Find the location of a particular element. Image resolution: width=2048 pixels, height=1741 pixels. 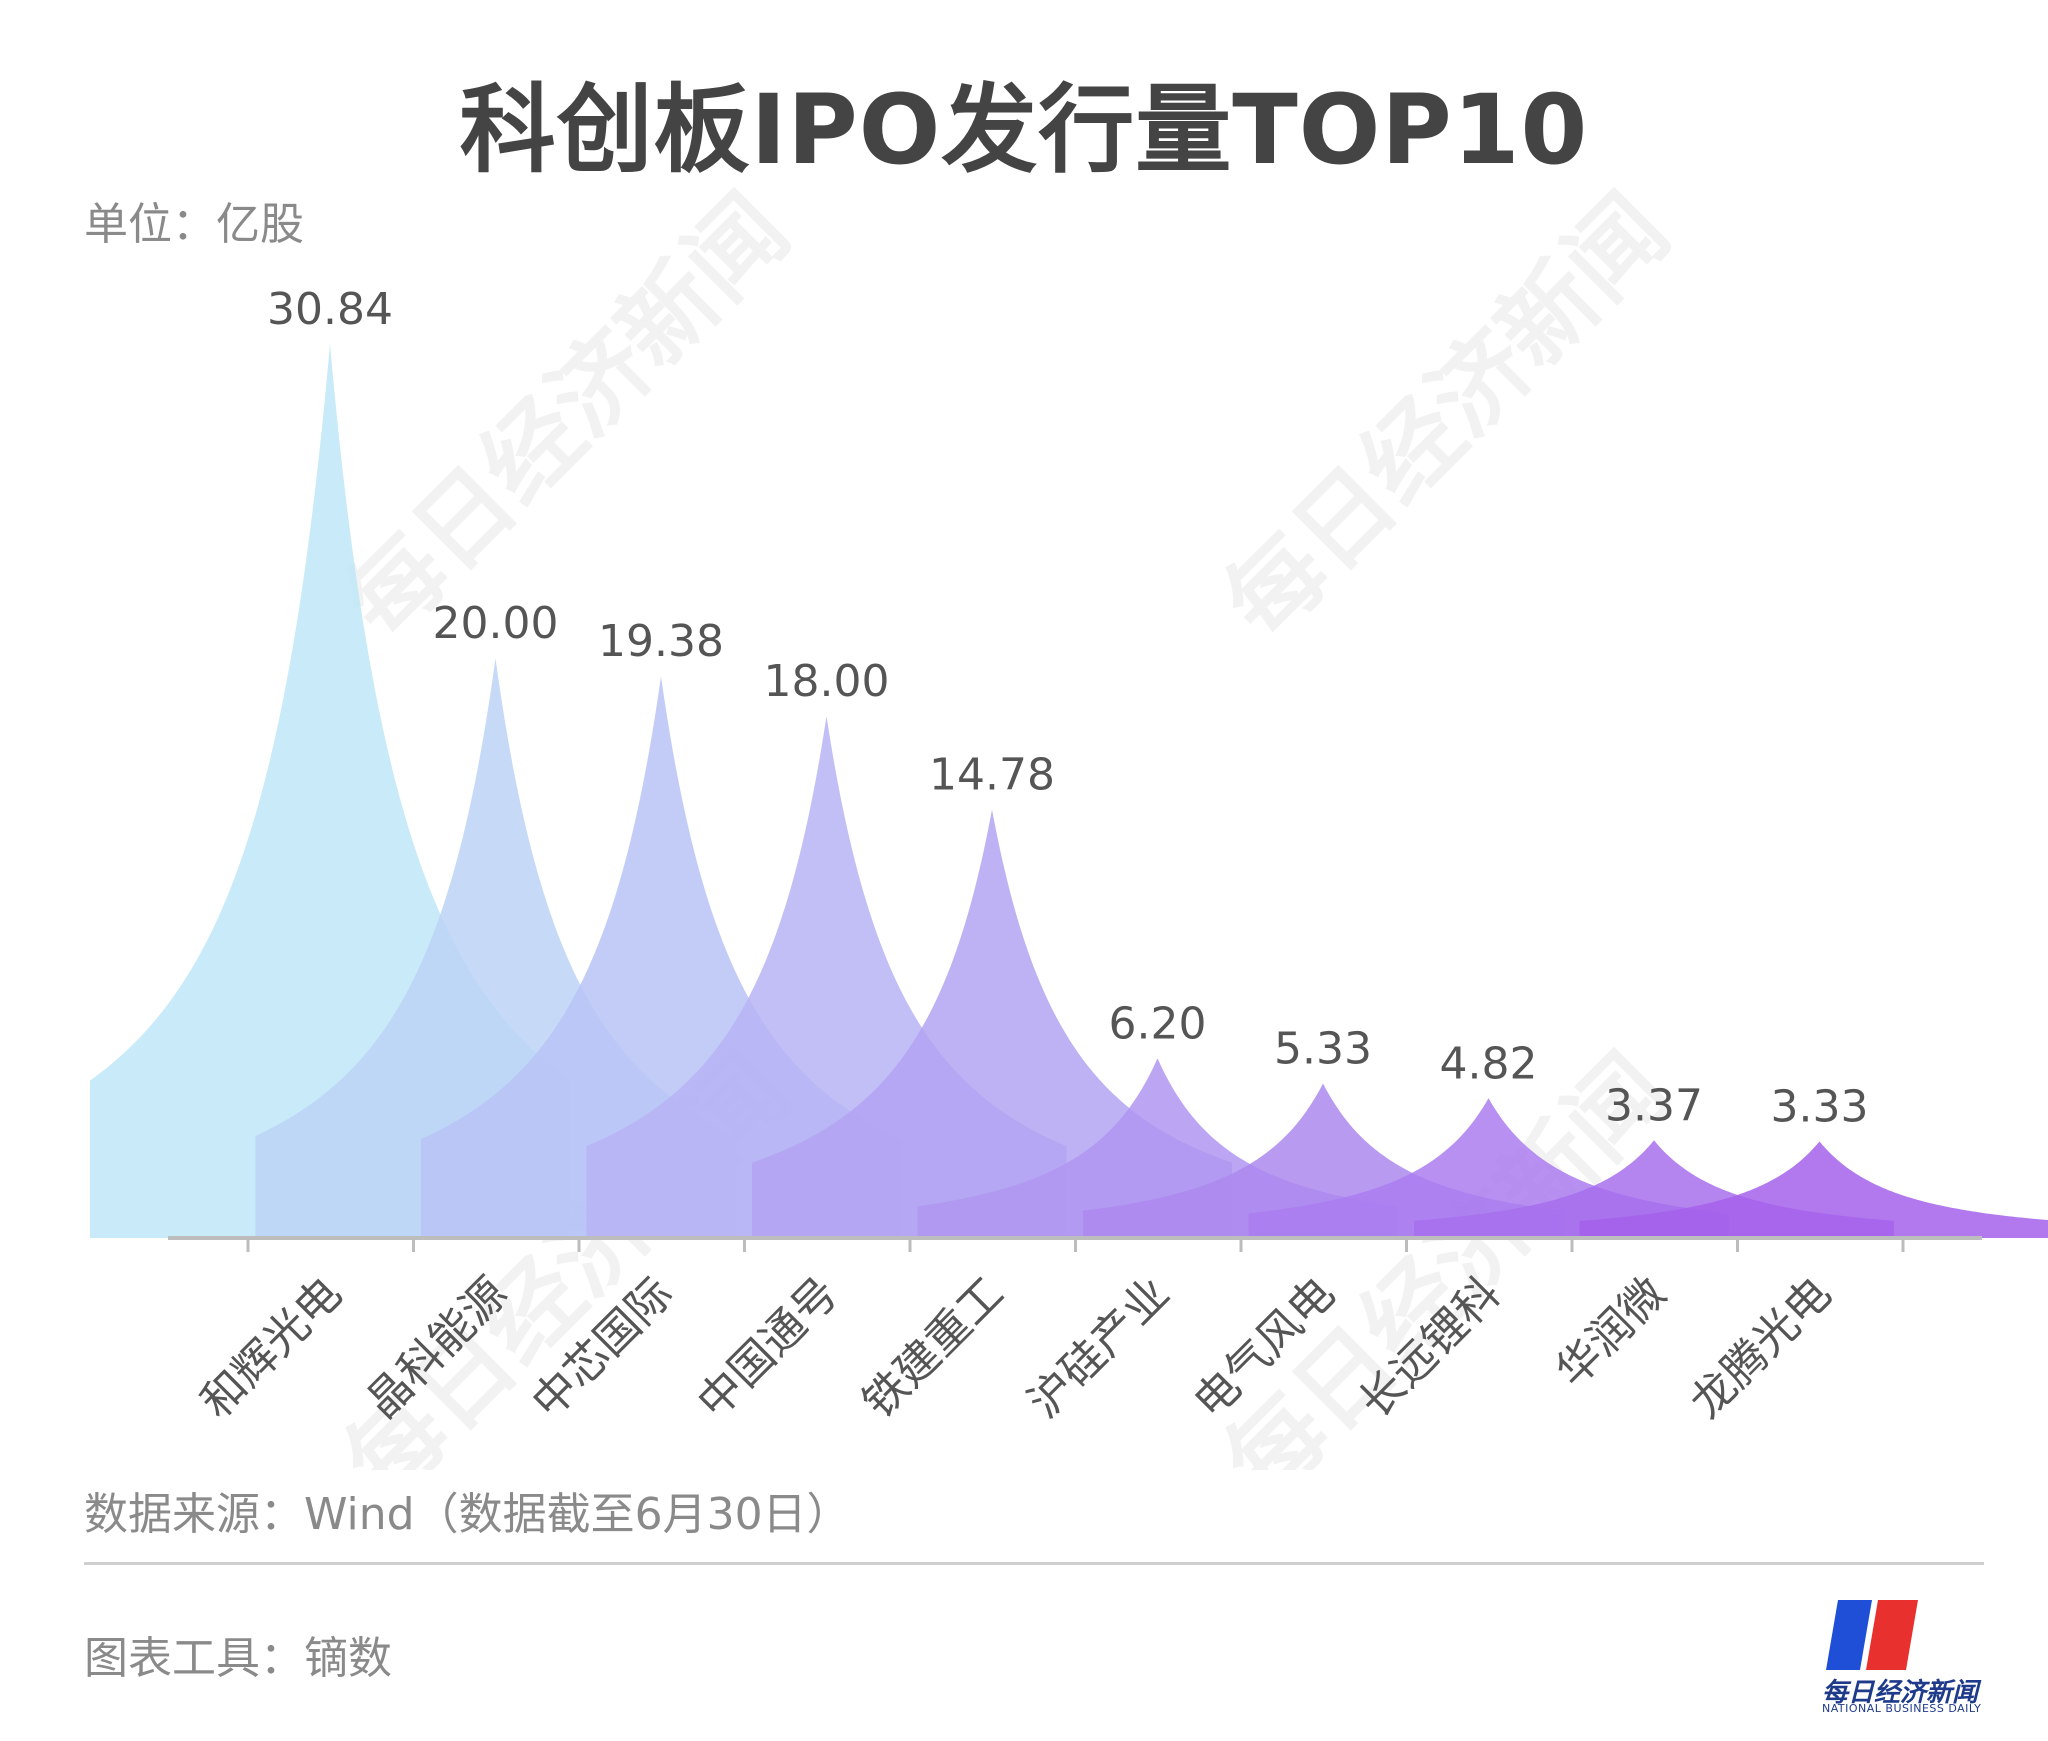

chart-title: 科创板IPO发行量TOP10 is located at coordinates (1024, 130).